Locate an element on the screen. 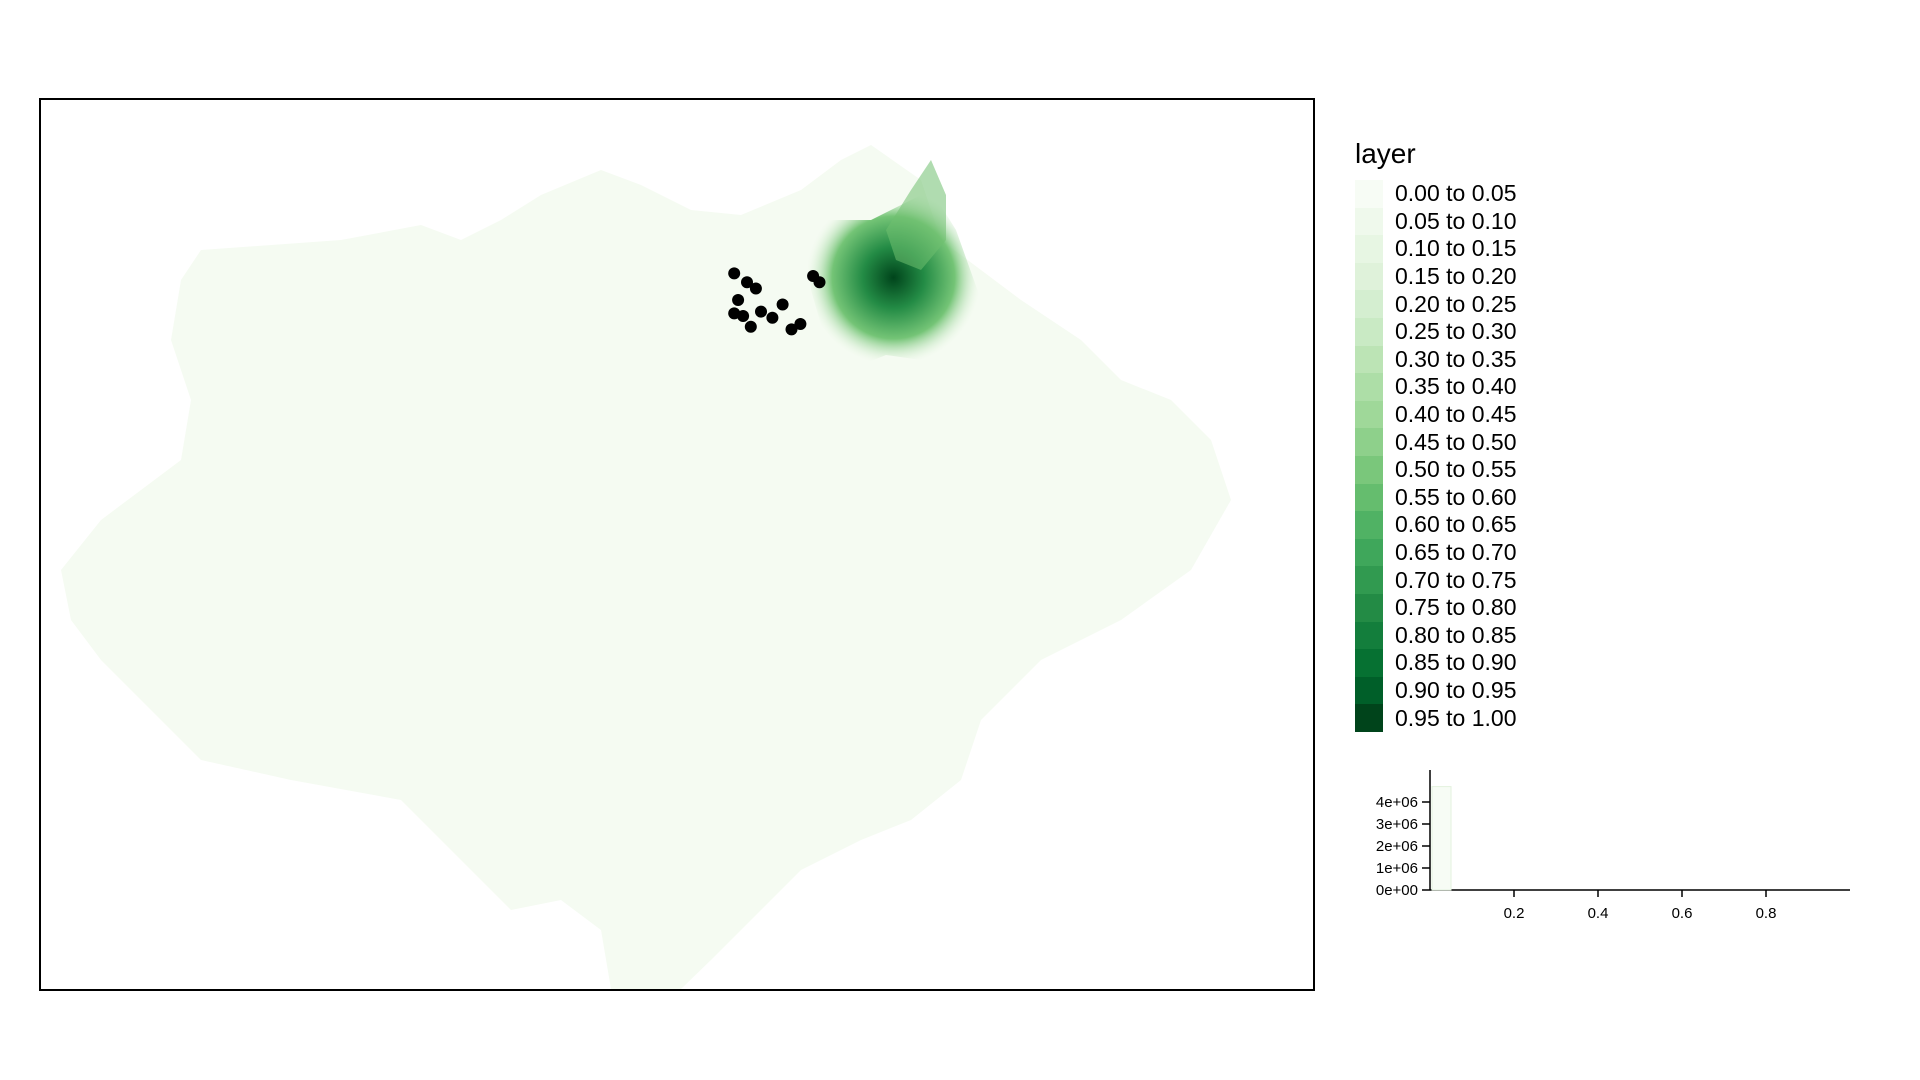 The image size is (1920, 1080). legend-label: 0.70 to 0.75 is located at coordinates (1456, 579).